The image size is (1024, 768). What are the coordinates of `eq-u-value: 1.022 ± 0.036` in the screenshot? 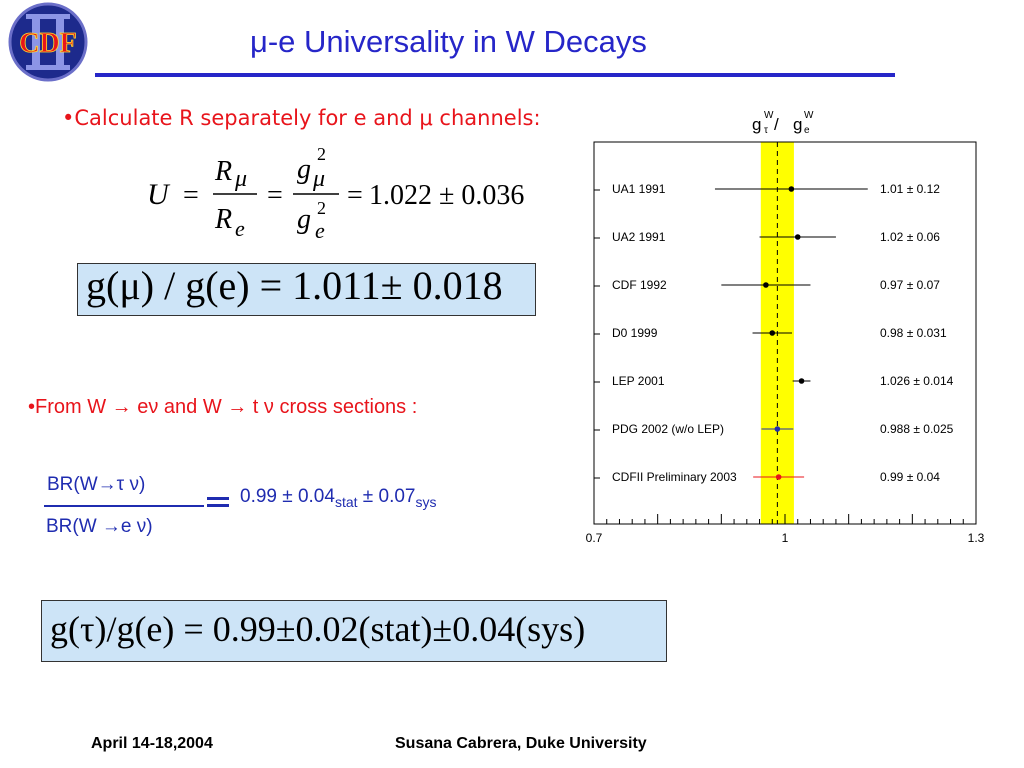 It's located at (446, 195).